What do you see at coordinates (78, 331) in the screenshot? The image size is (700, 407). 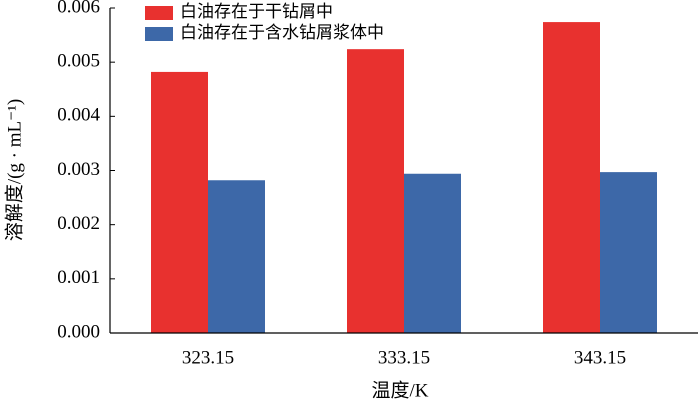 I see `y-tick-label: 0.000` at bounding box center [78, 331].